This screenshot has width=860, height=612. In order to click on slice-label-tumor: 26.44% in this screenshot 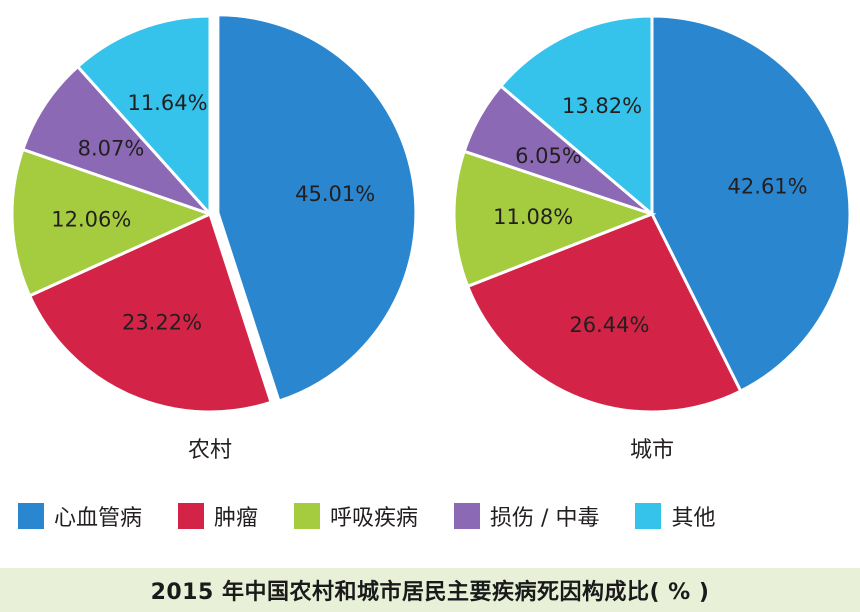, I will do `click(609, 325)`.